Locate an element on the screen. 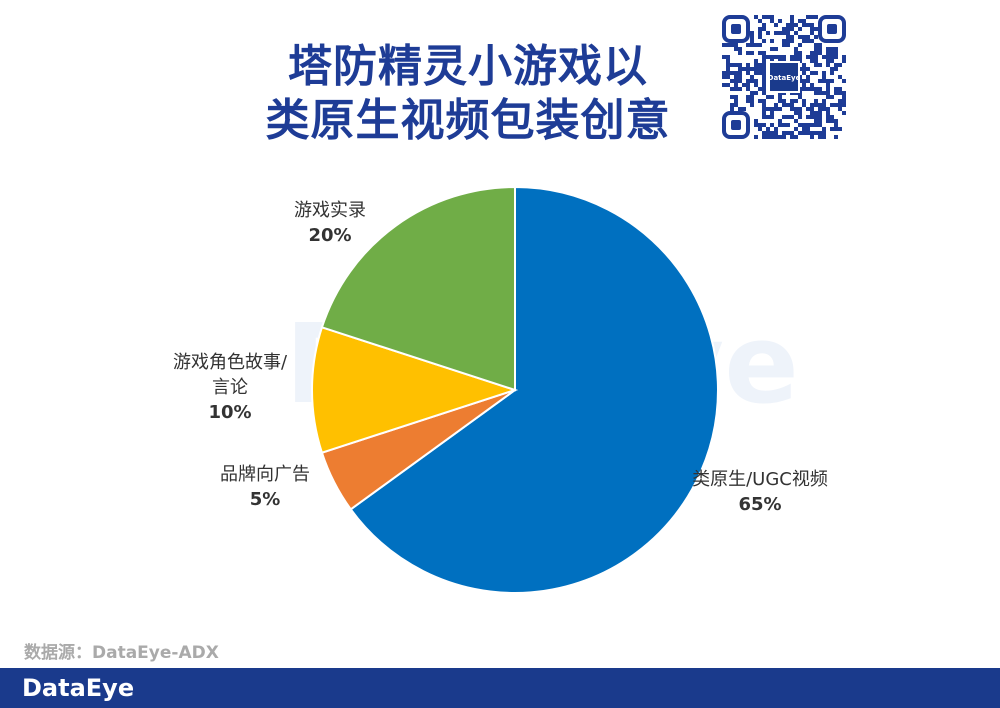  chart-title: 类原生视频包装创意 is located at coordinates (468, 120).